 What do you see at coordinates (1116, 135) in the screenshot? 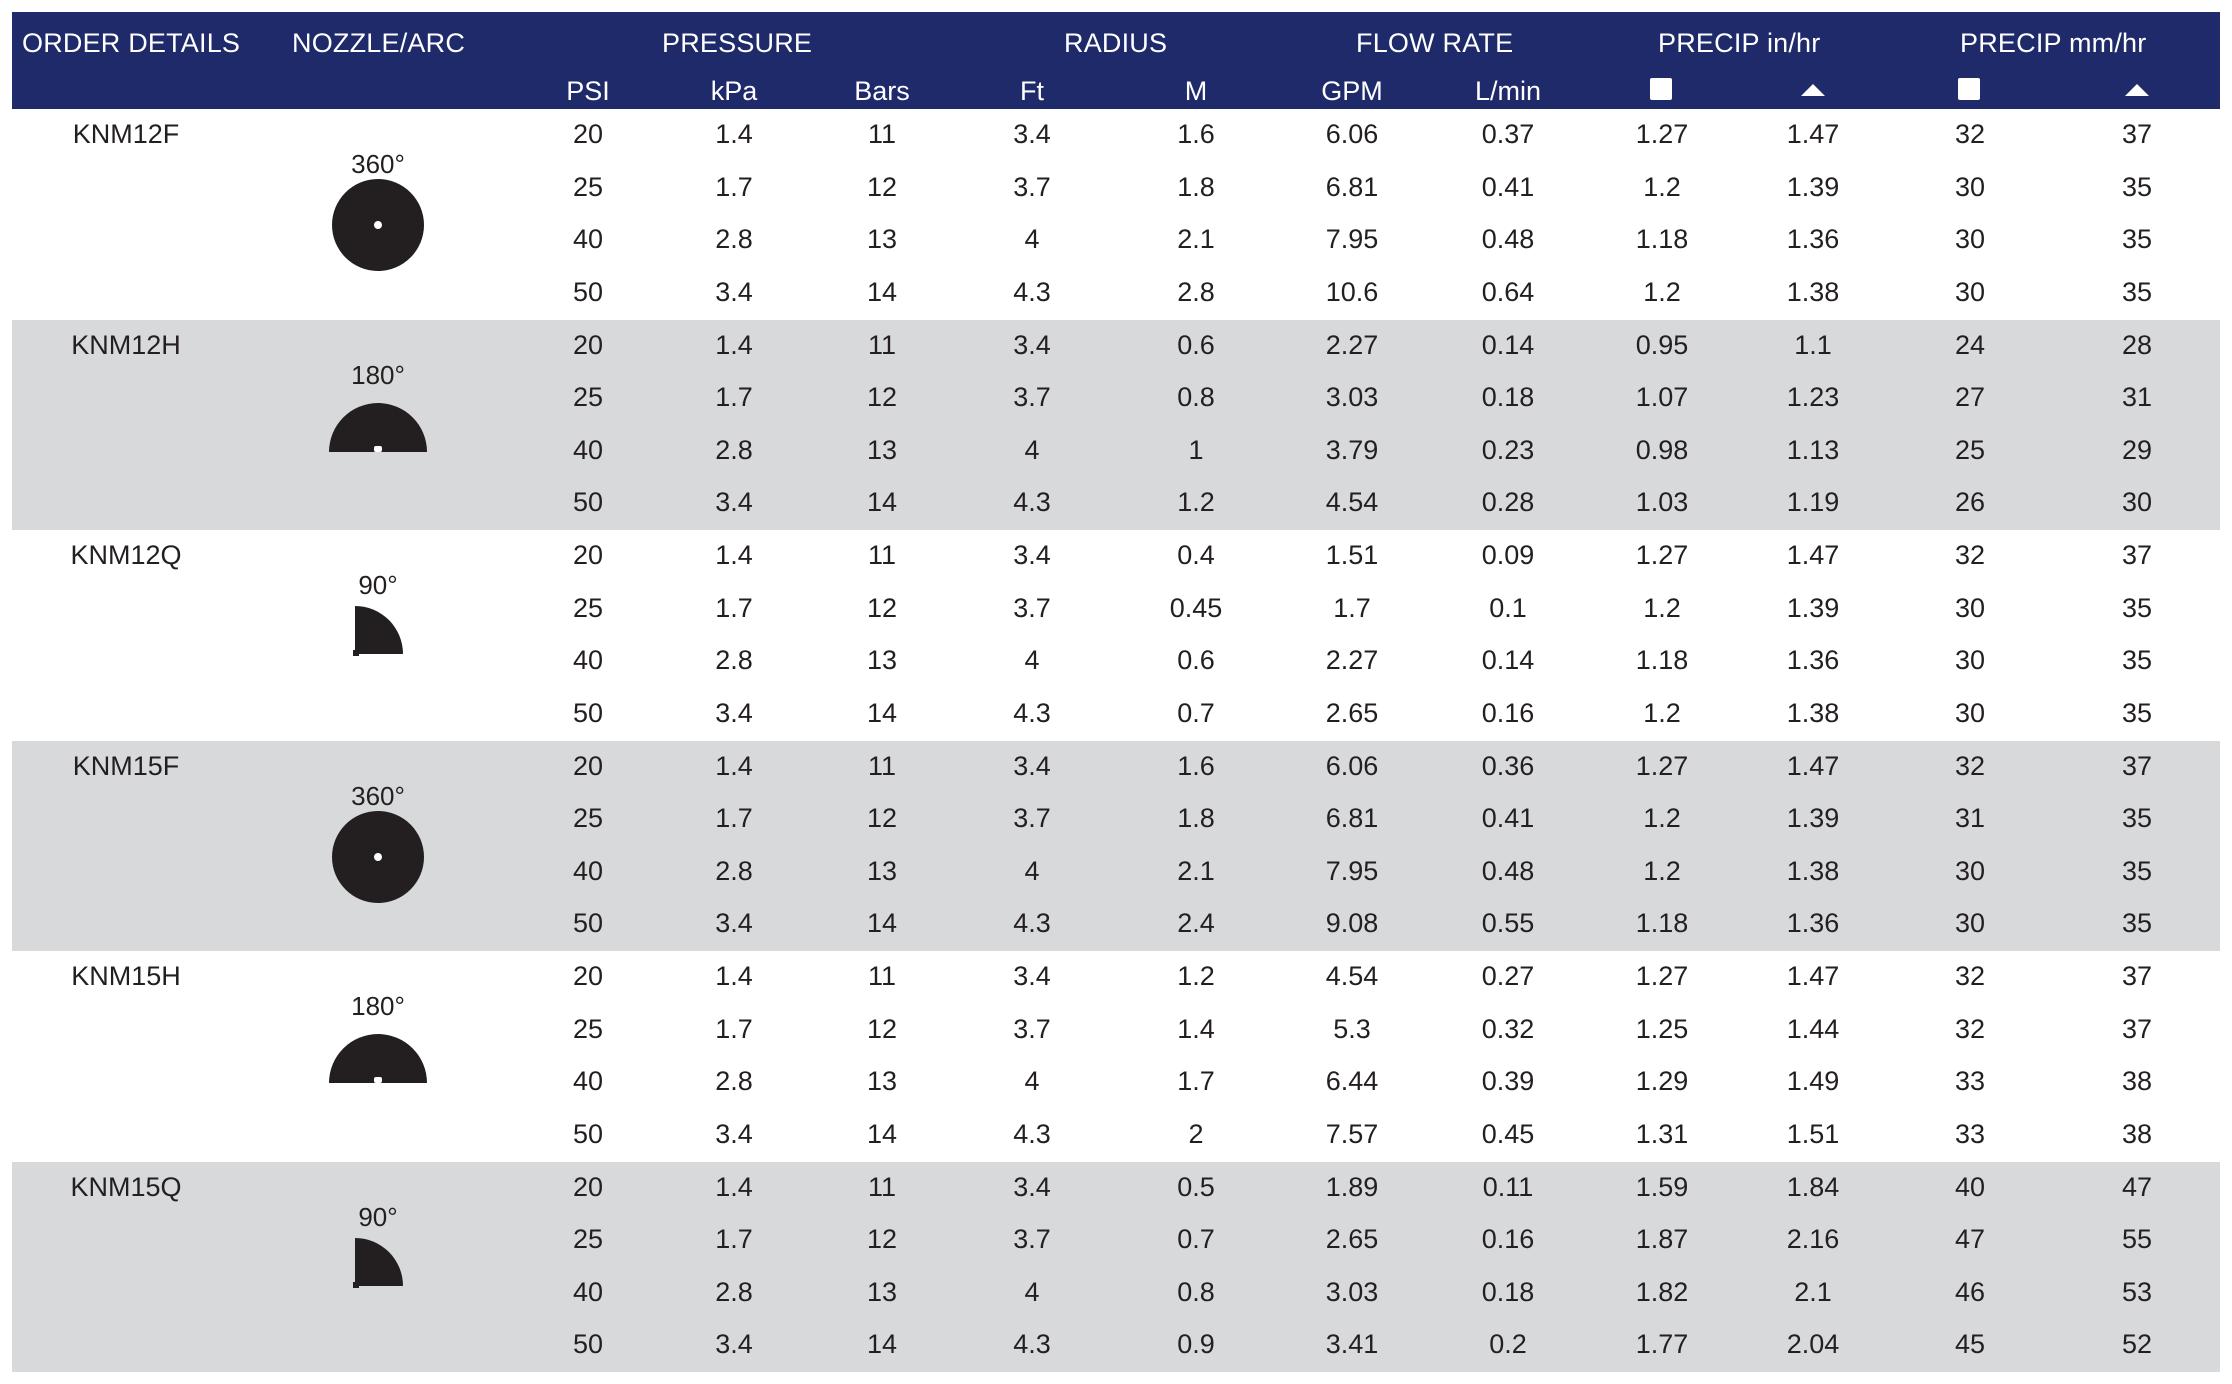
I see `table-row: 20 1.4 11 3.4 1.6 6.06 0.37 1.27 1.47 32 37` at bounding box center [1116, 135].